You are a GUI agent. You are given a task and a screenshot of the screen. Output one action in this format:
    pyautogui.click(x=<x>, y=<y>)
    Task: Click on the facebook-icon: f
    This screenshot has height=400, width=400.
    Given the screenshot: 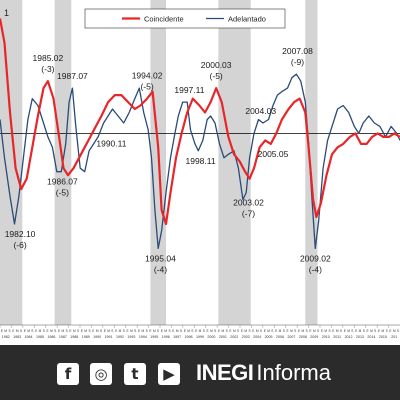 What is the action you would take?
    pyautogui.click(x=68, y=374)
    